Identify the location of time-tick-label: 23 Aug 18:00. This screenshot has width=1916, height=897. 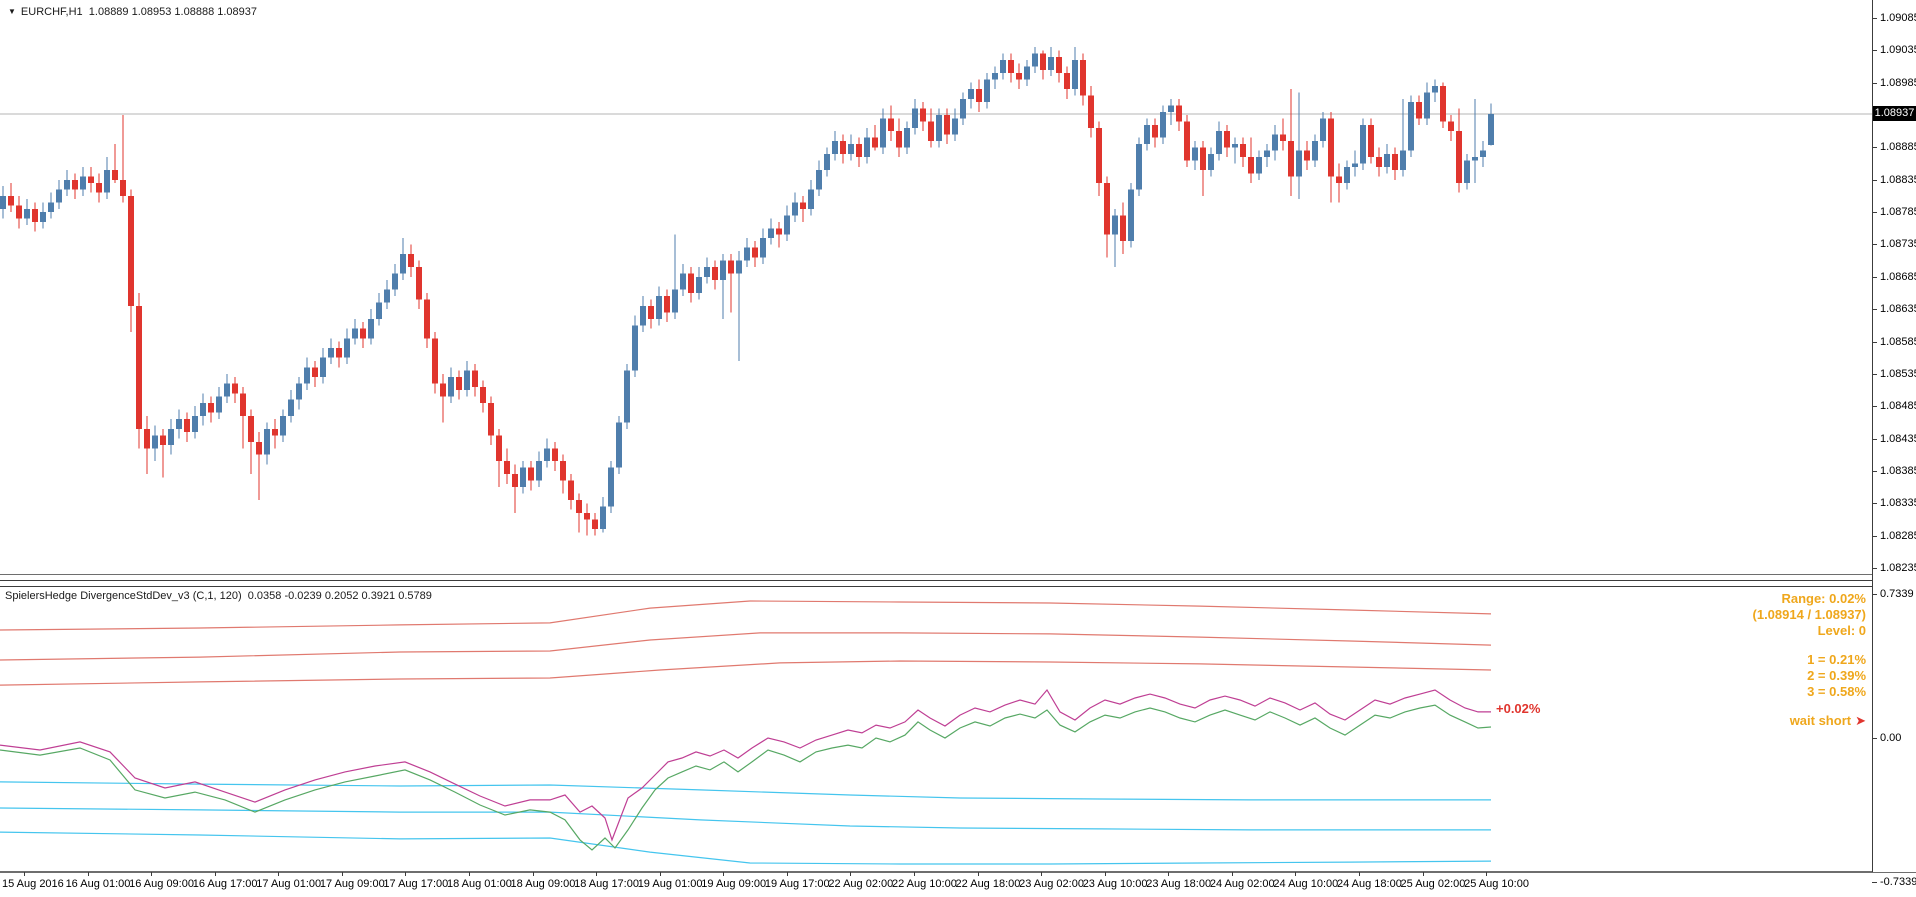
(1179, 884).